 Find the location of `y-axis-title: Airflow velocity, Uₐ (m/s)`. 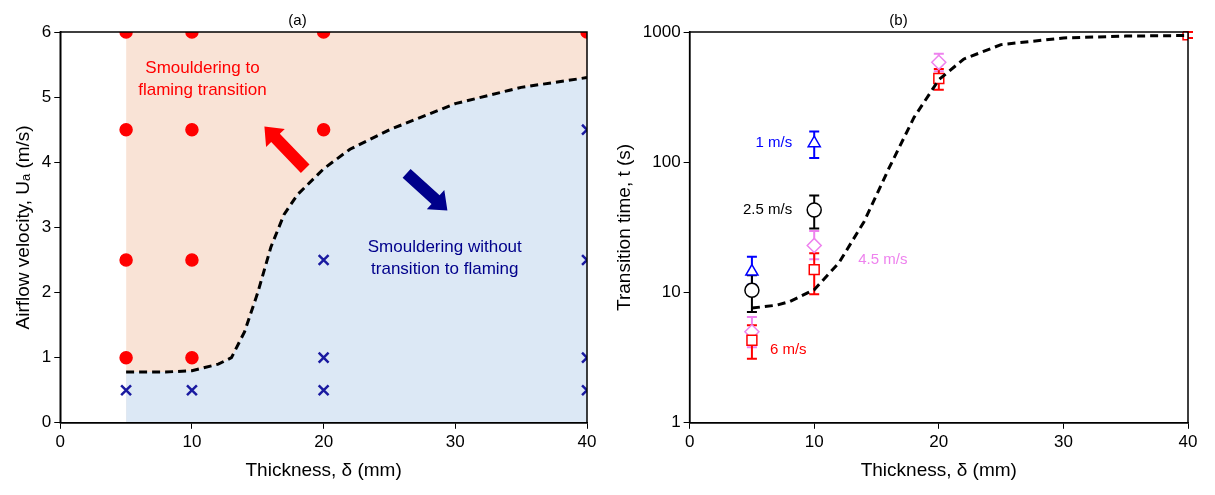

y-axis-title: Airflow velocity, Uₐ (m/s) is located at coordinates (22, 227).